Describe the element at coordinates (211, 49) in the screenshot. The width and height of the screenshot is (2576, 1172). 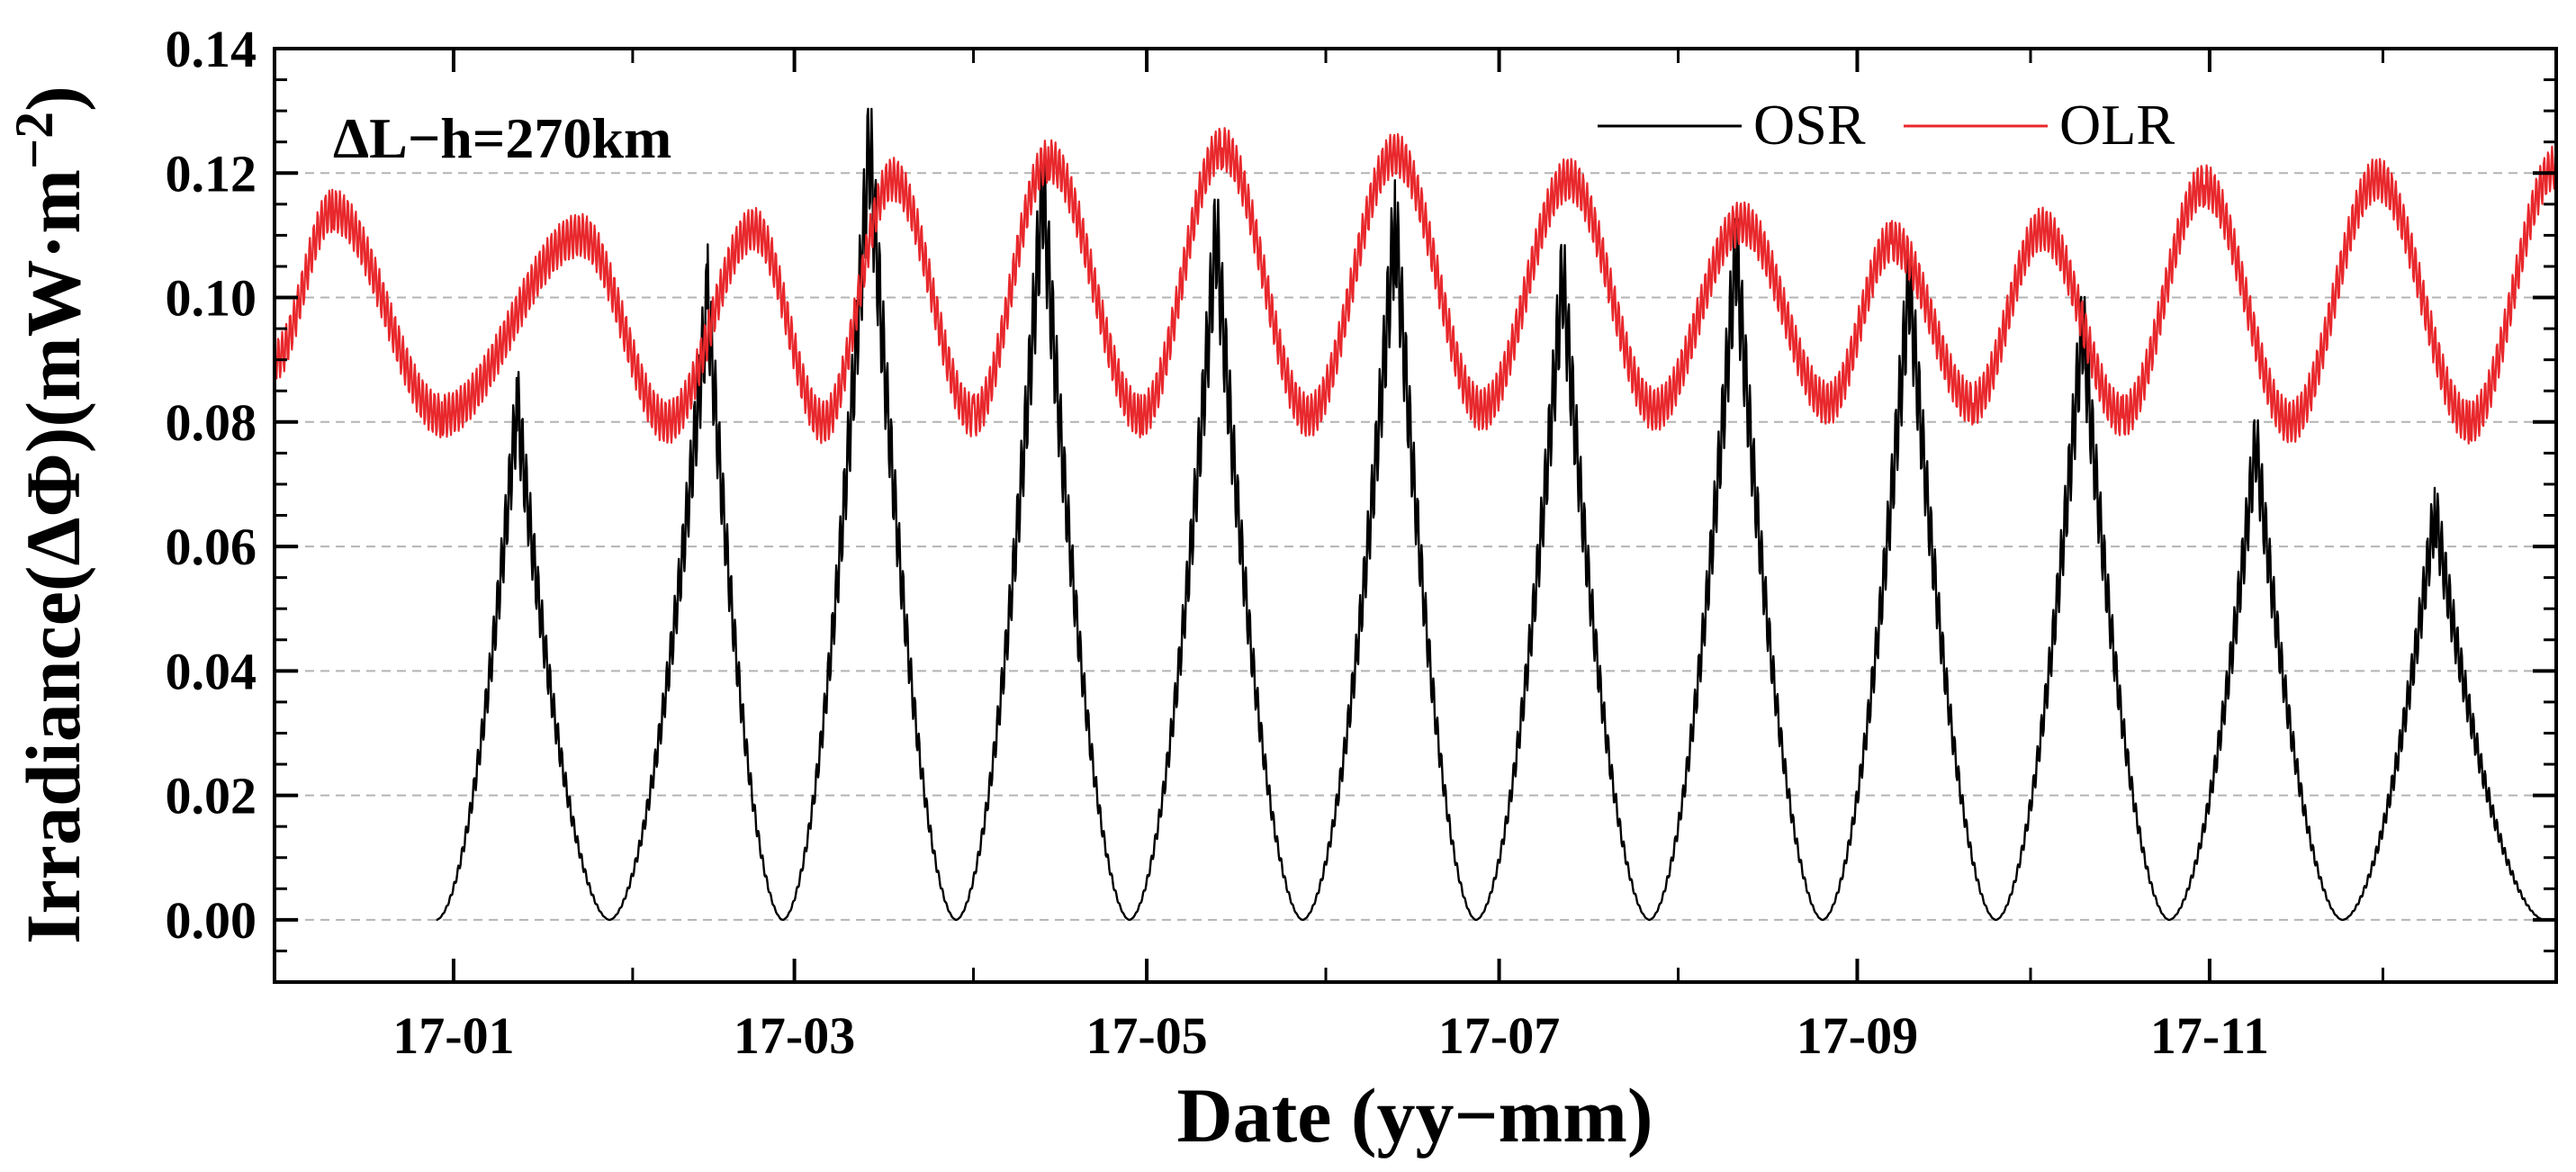
I see `y-tick-label: 0.14` at that location.